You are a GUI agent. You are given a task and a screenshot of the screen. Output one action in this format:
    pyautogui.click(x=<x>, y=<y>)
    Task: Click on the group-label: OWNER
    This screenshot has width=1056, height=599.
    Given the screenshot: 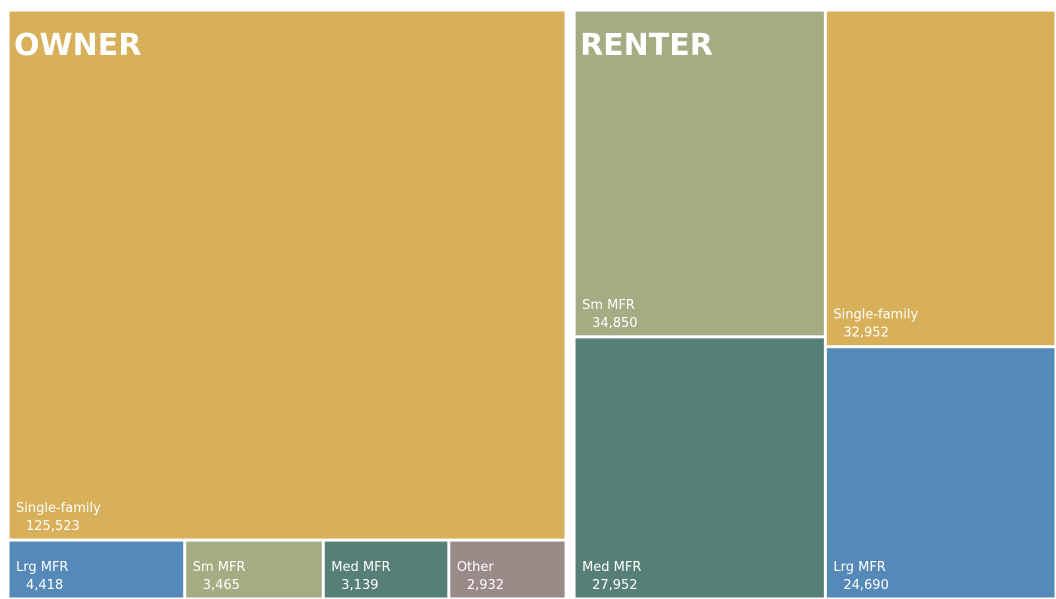 What is the action you would take?
    pyautogui.click(x=77, y=45)
    